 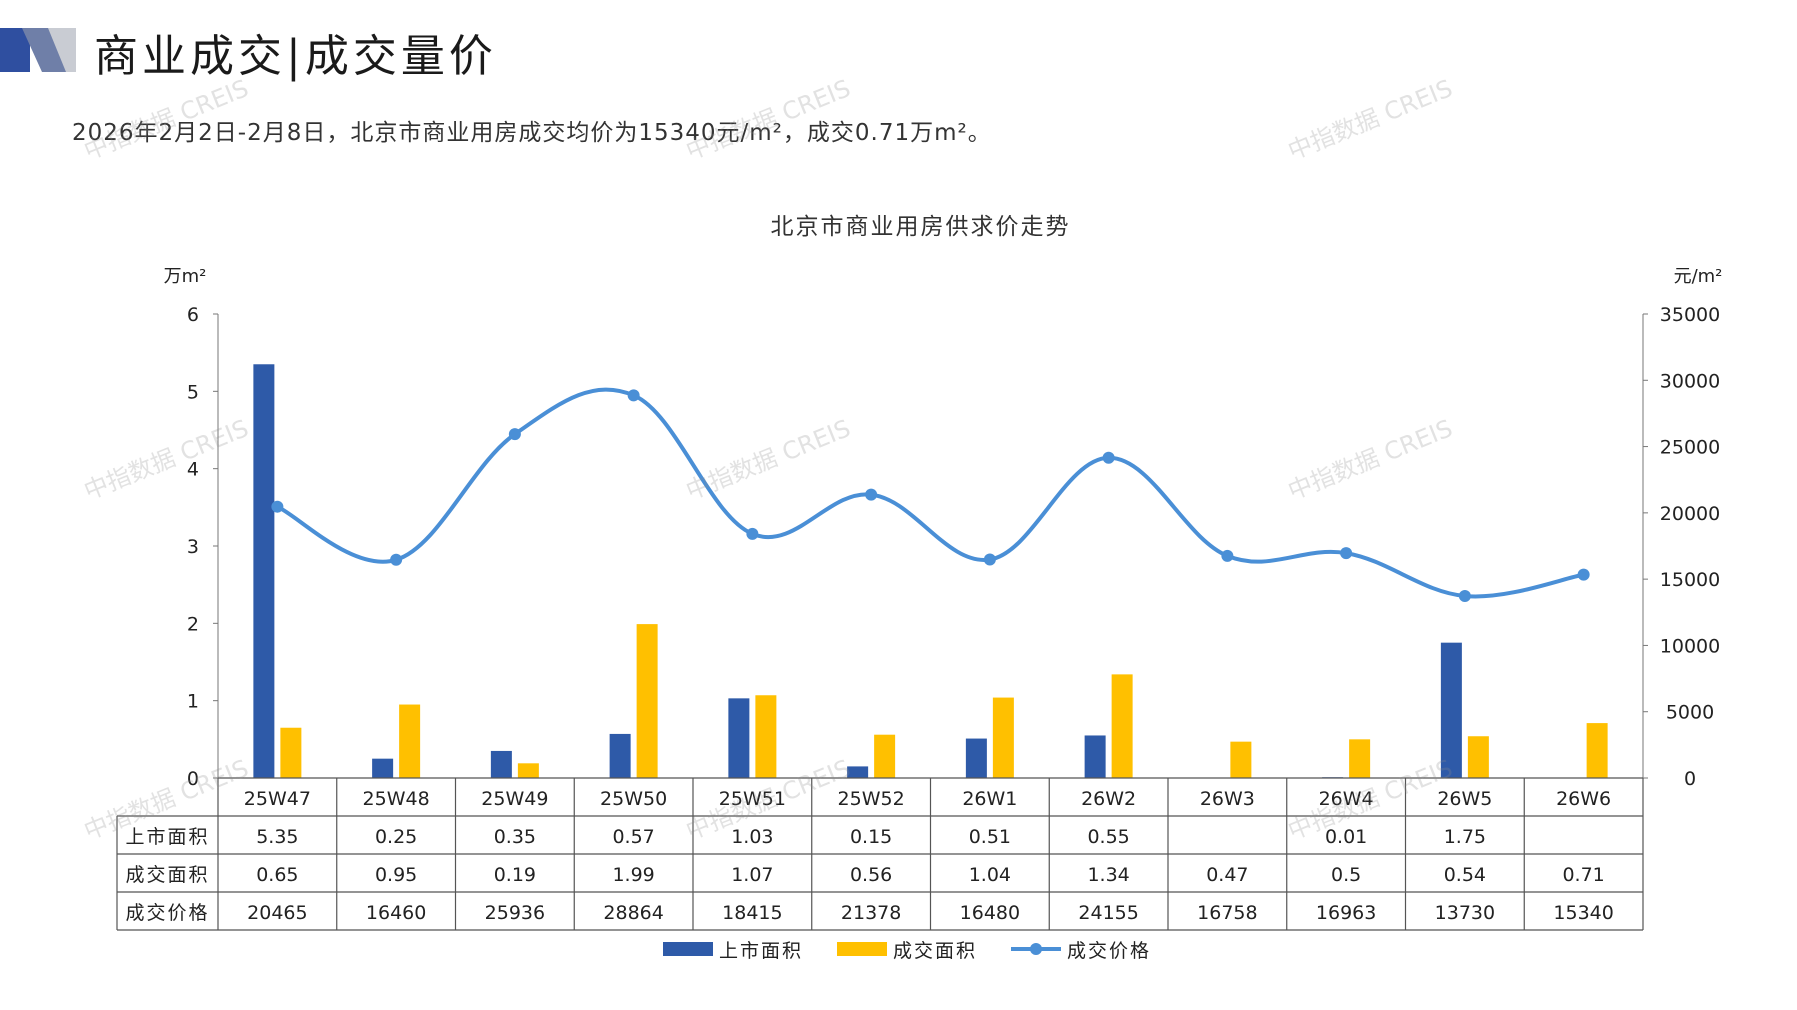 What do you see at coordinates (1583, 875) in the screenshot?
I see `table-cell-value: 0.71` at bounding box center [1583, 875].